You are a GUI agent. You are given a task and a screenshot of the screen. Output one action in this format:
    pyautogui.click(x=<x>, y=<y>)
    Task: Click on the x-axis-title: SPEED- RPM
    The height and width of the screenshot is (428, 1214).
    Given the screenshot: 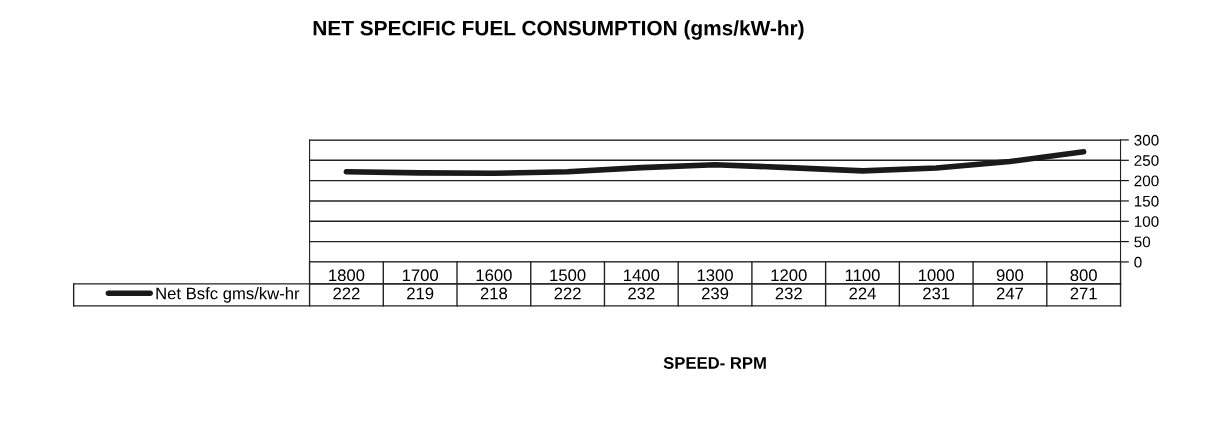 What is the action you would take?
    pyautogui.click(x=714, y=363)
    